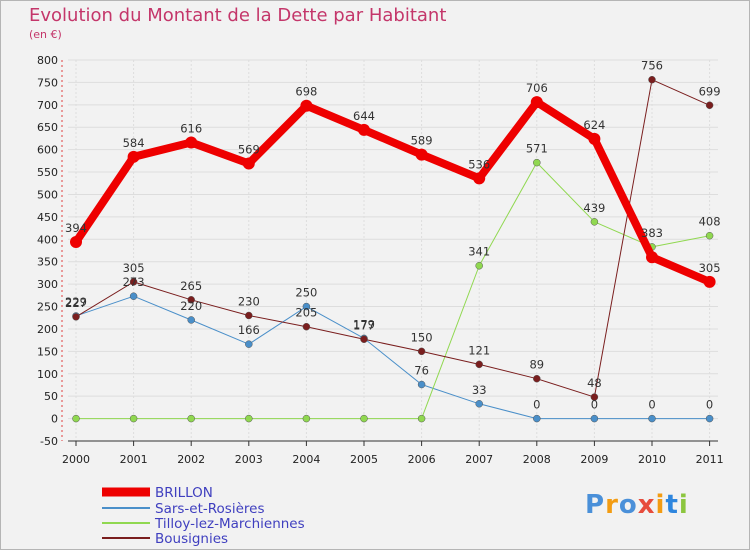  I want to click on y-tick-label: 750, so click(47, 82).